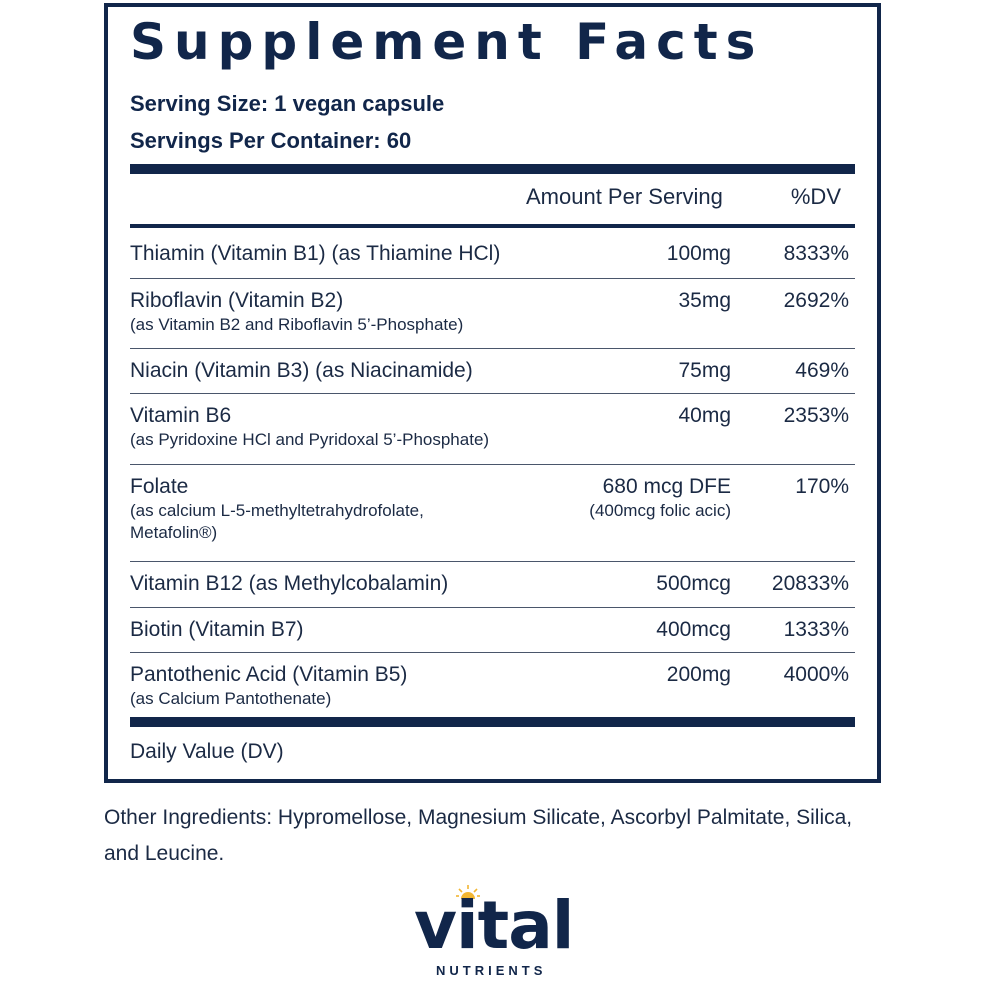  I want to click on sun-icon, so click(468, 892).